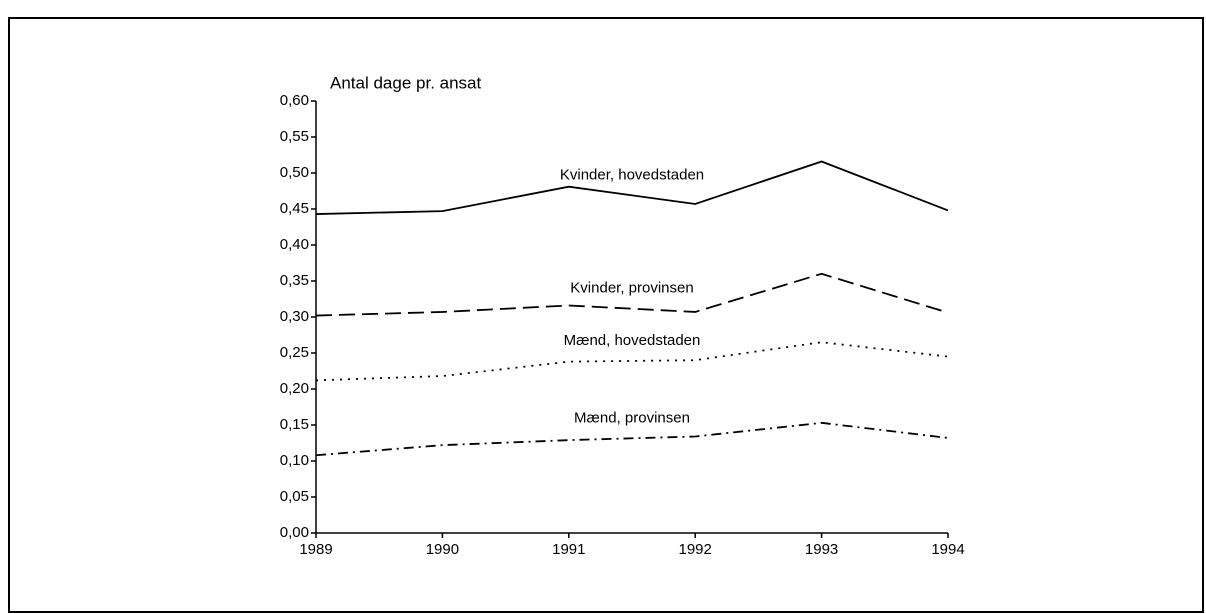  What do you see at coordinates (294, 388) in the screenshot?
I see `y-tick-label: 0,20` at bounding box center [294, 388].